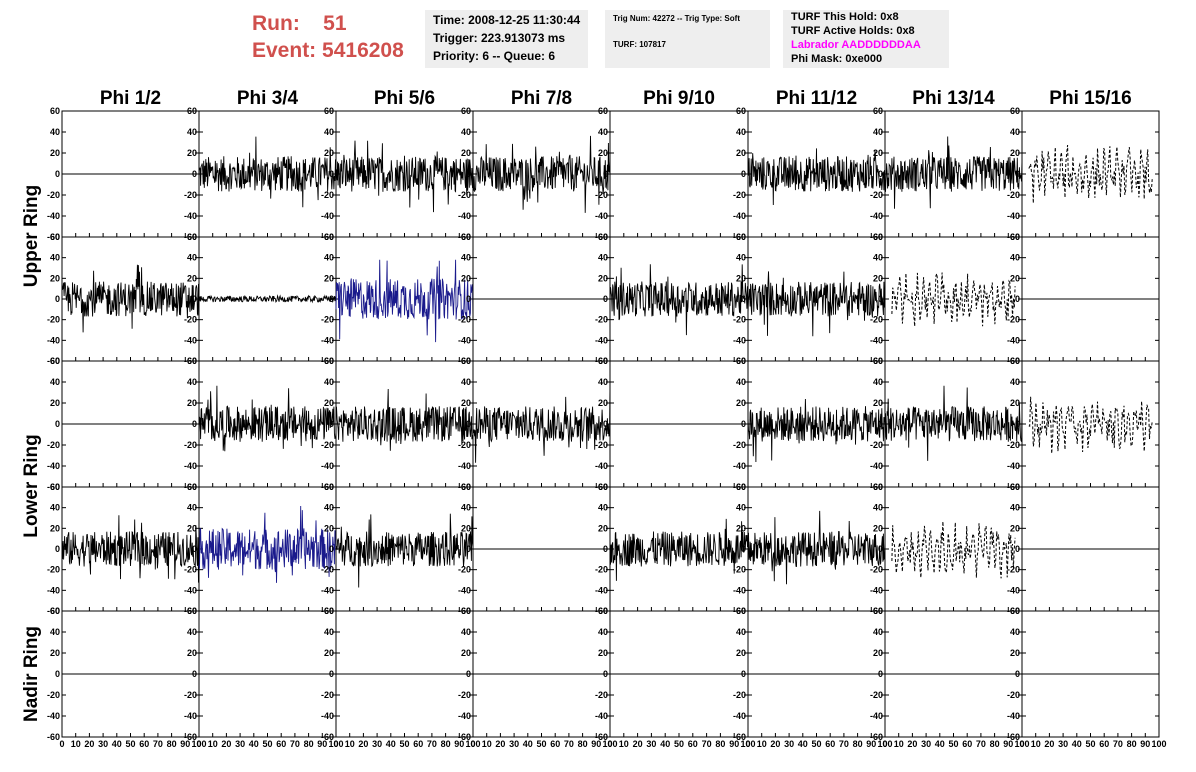 Image resolution: width=1196 pixels, height=772 pixels. What do you see at coordinates (268, 98) in the screenshot?
I see `column-title: Phi 3/4` at bounding box center [268, 98].